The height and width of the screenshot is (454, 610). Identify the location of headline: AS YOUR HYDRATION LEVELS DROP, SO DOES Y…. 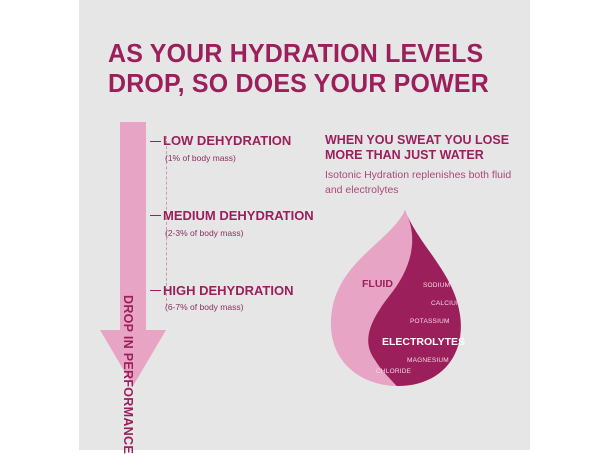
(305, 68).